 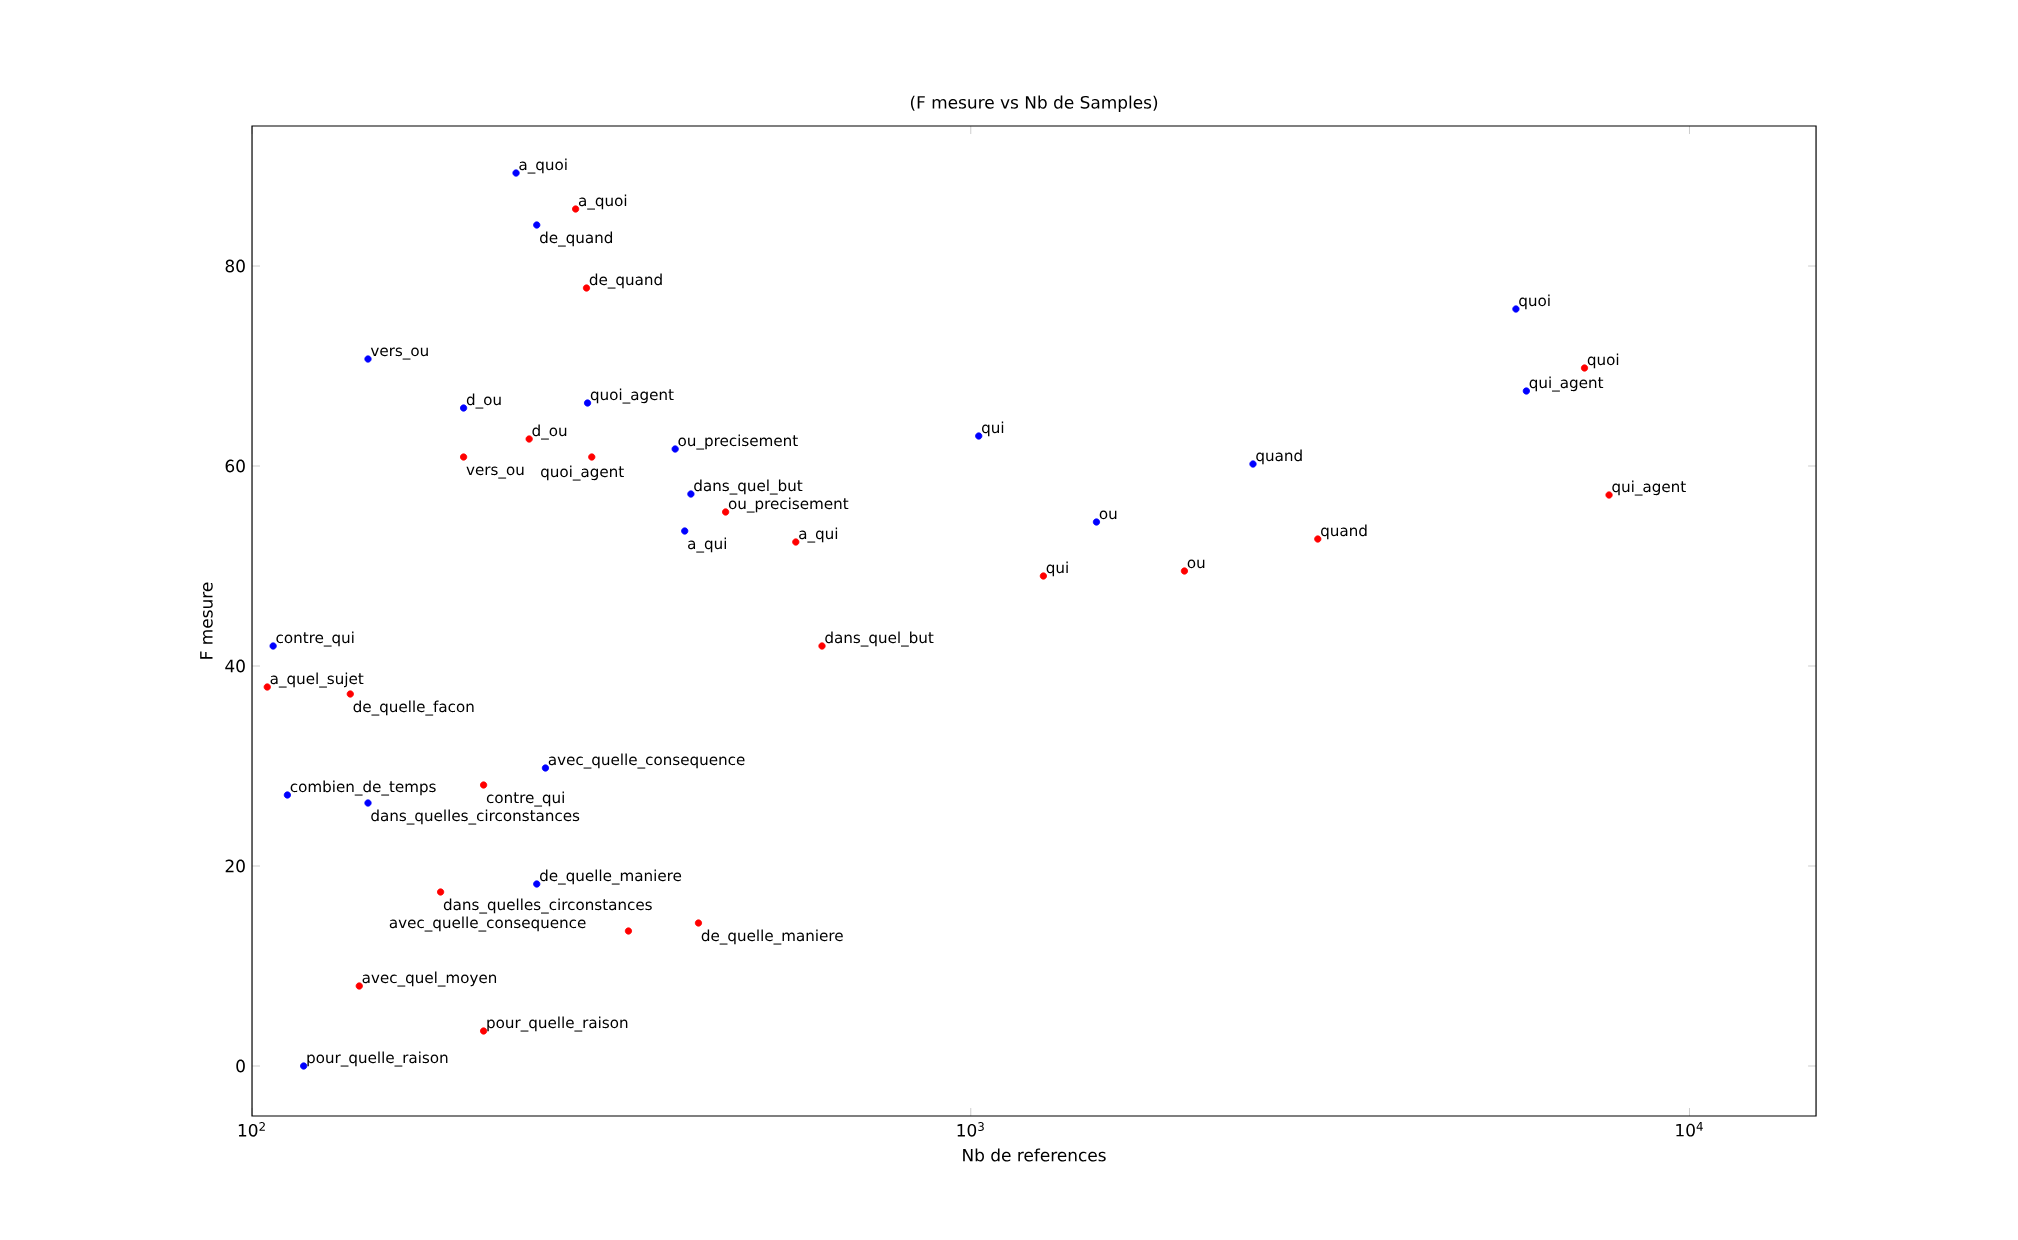 I want to click on annotation: a_quel_sujet, so click(x=317, y=680).